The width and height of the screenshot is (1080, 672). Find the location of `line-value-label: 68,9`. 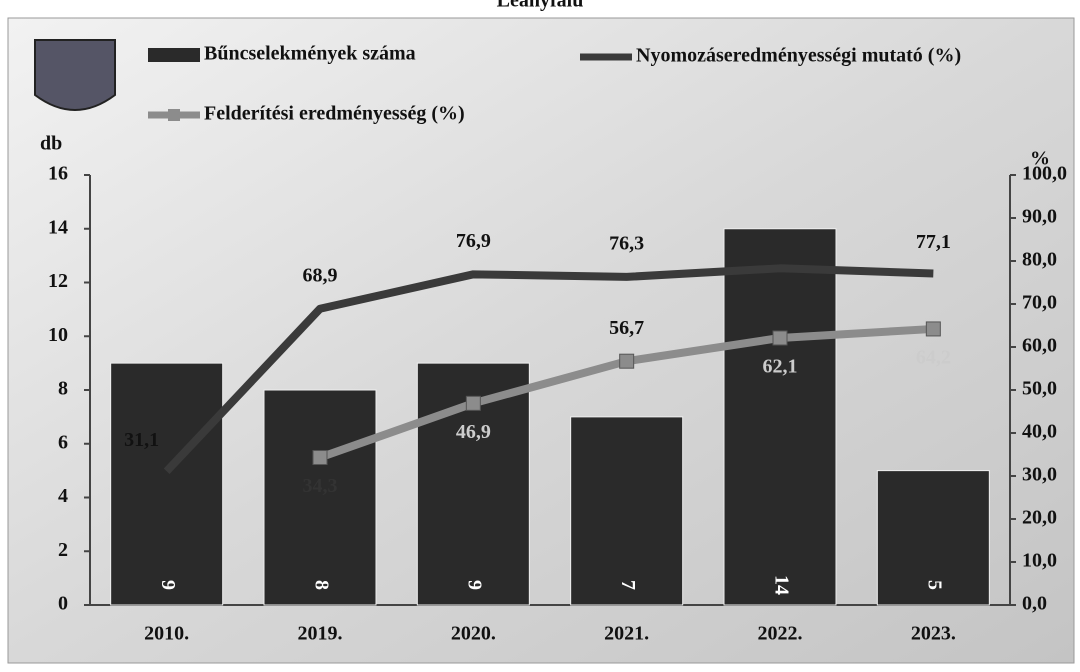

line-value-label: 68,9 is located at coordinates (320, 275).